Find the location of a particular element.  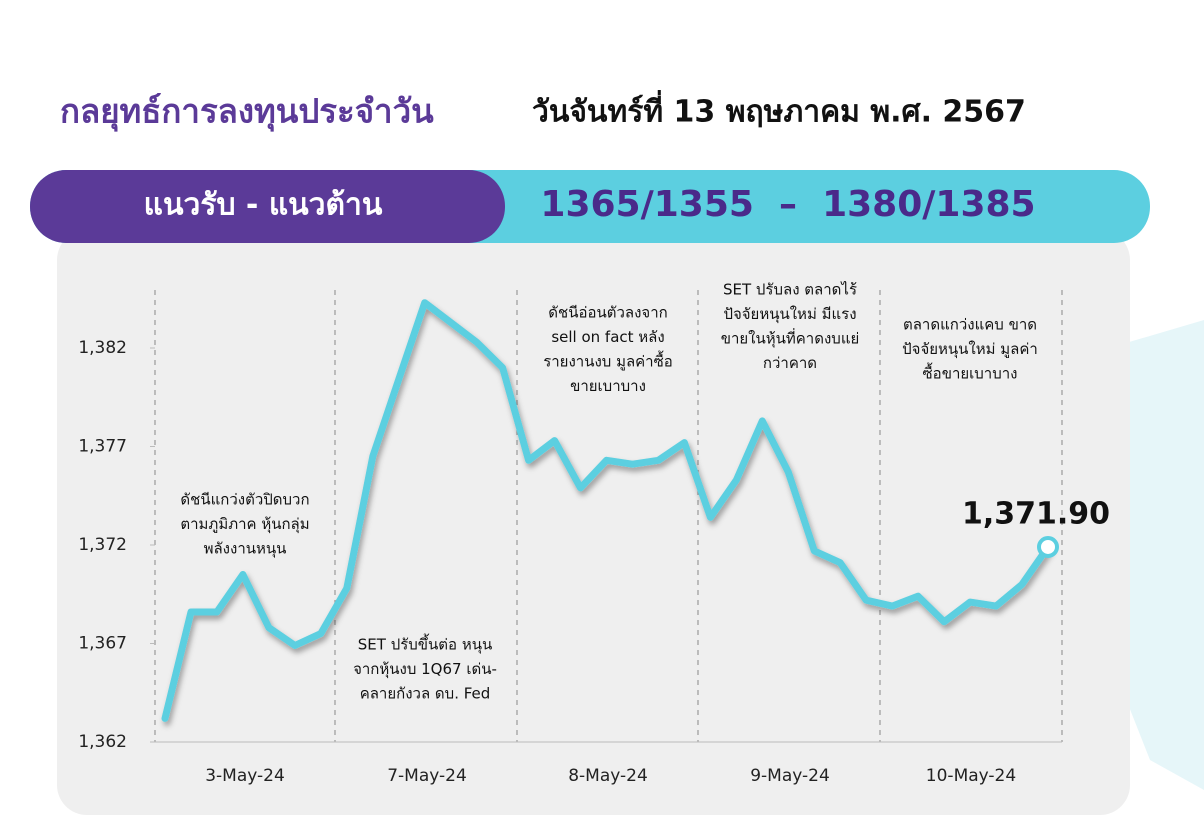

annotation: ตลาดแกว่งแคบ ขาด is located at coordinates (970, 325).